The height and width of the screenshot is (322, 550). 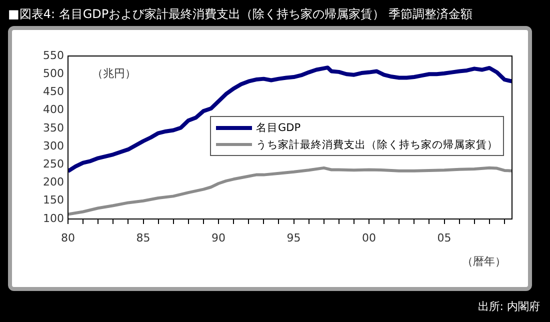 What do you see at coordinates (143, 237) in the screenshot?
I see `x-tick-label: 85` at bounding box center [143, 237].